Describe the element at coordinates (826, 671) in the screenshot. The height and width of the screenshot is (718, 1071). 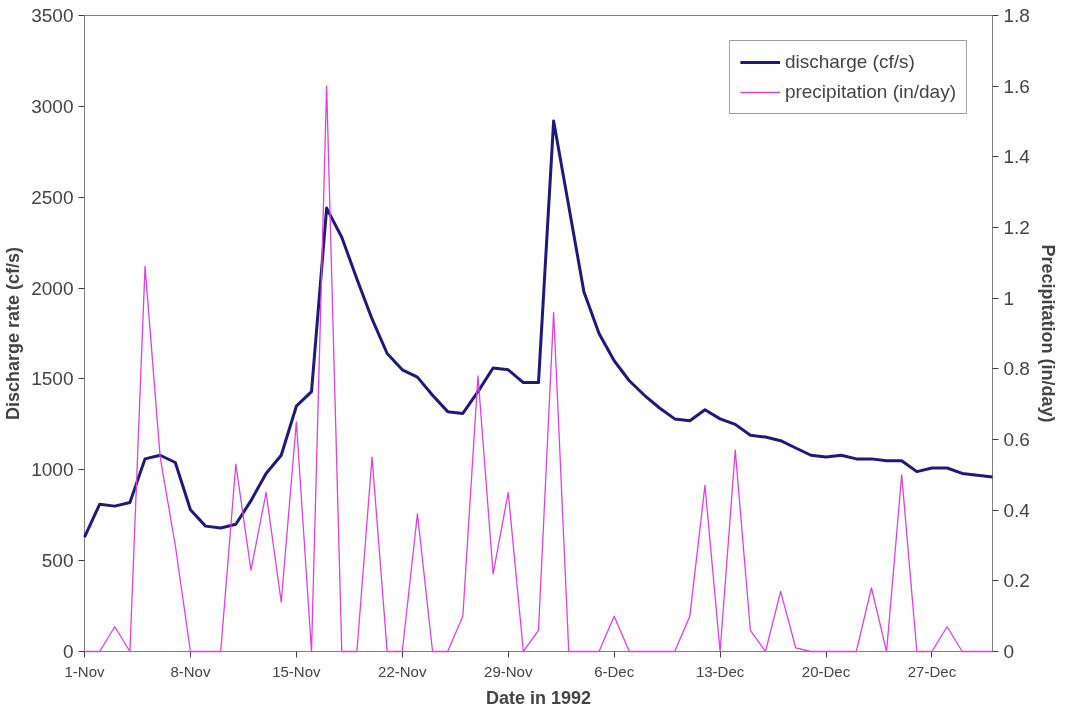
I see `x-tick-label: 20-Dec` at that location.